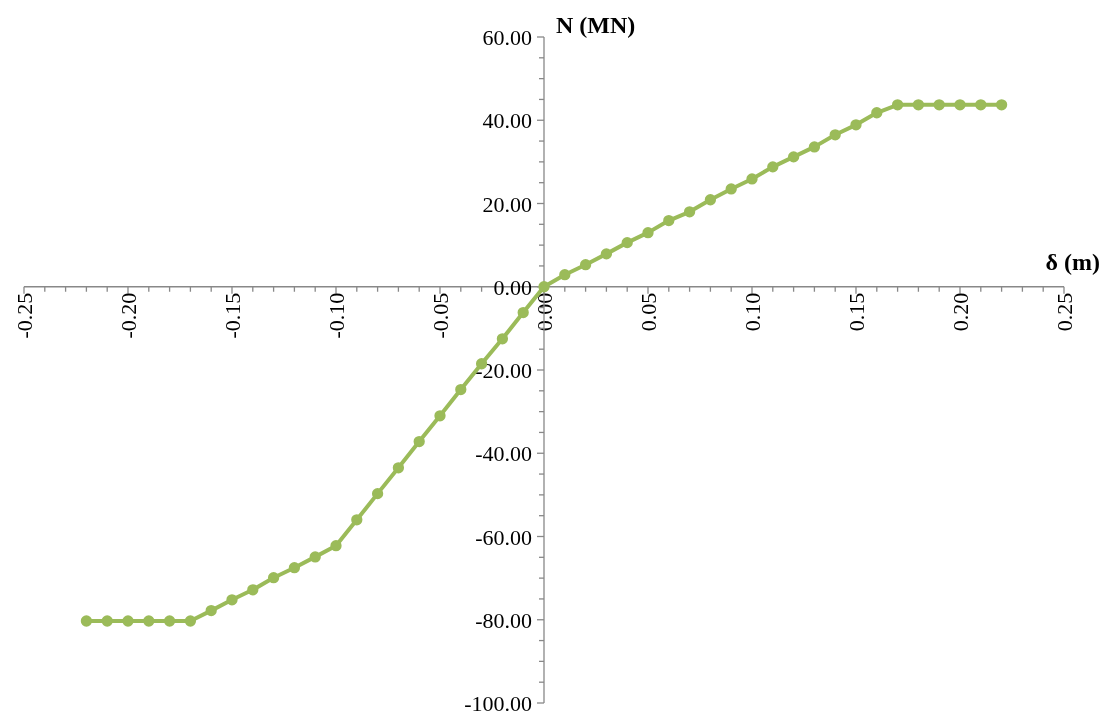  I want to click on x-tick-label: -0.20, so click(128, 315).